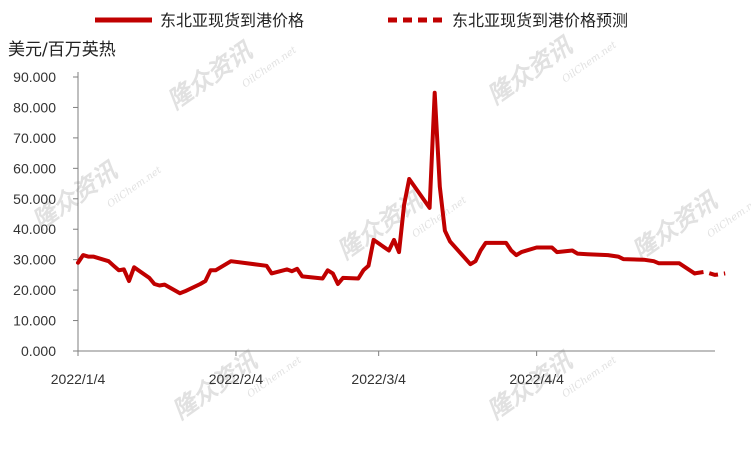 This screenshot has height=451, width=751. What do you see at coordinates (78, 379) in the screenshot?
I see `x-tick-label: 2022/1/4` at bounding box center [78, 379].